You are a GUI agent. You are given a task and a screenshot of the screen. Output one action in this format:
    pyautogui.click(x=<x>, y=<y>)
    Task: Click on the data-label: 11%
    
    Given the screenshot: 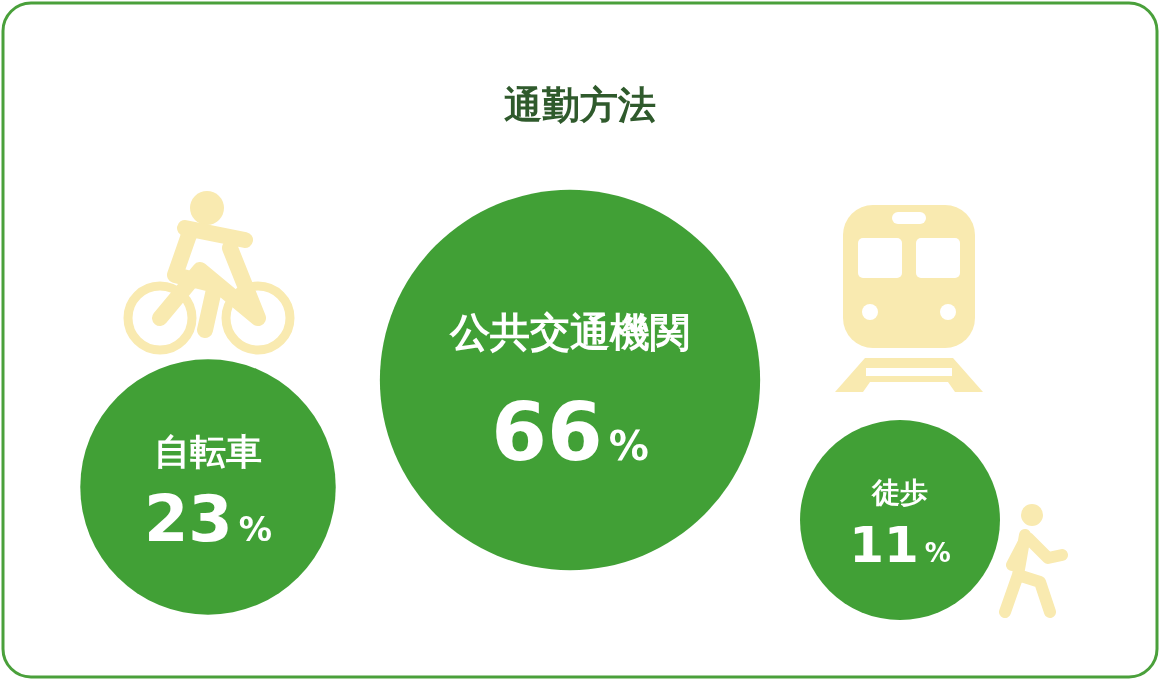 What is the action you would take?
    pyautogui.click(x=900, y=544)
    